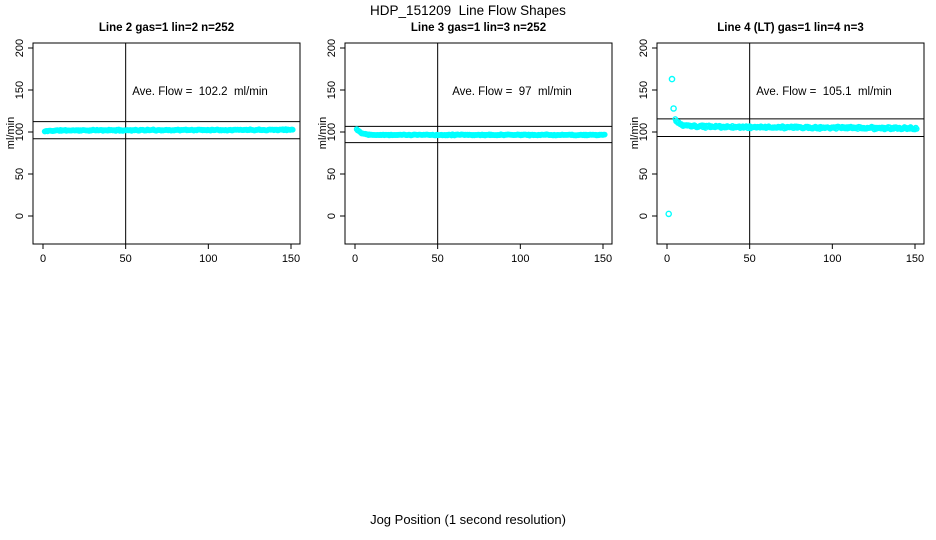 The image size is (936, 540). Describe the element at coordinates (478, 28) in the screenshot. I see `panel-title: Line 3 gas=1 lin=3 n=252` at that location.